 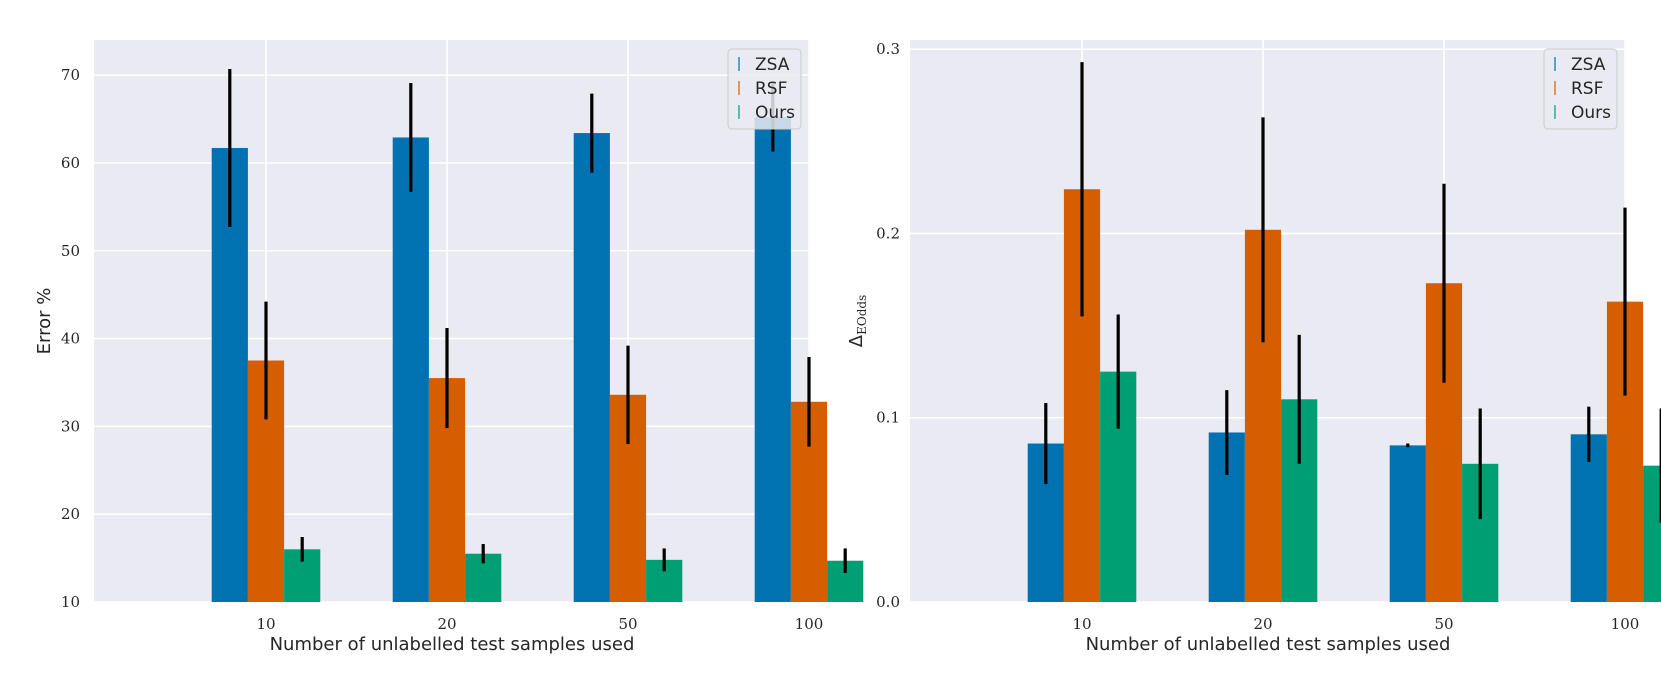 I want to click on y-tick-label: 0.1, so click(x=888, y=418).